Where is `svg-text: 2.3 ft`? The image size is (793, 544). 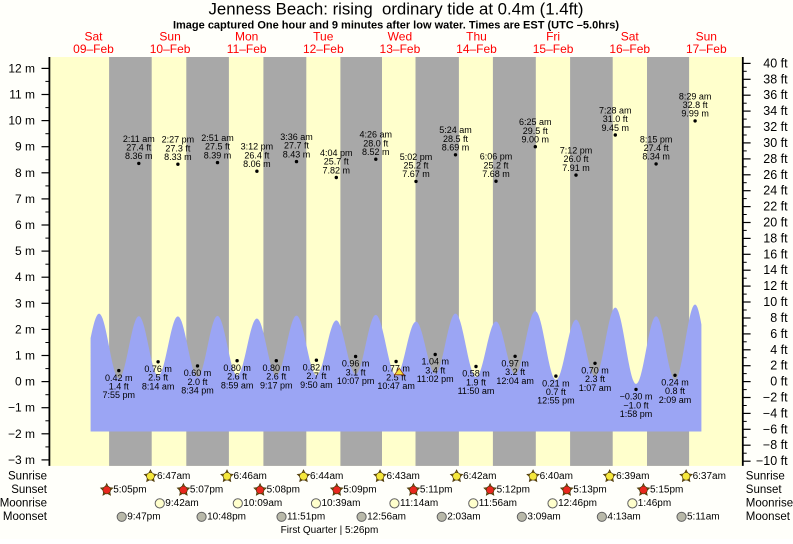 svg-text: 2.3 ft is located at coordinates (595, 379).